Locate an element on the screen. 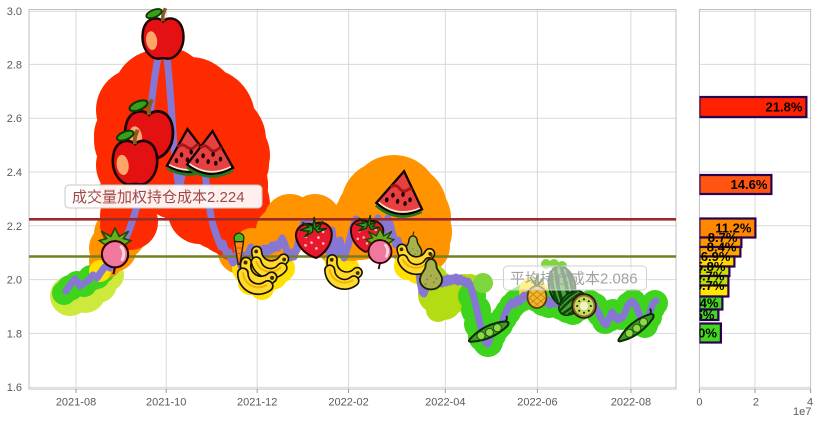 Image resolution: width=819 pixels, height=424 pixels. svg-text: 3.4% is located at coordinates (704, 303).